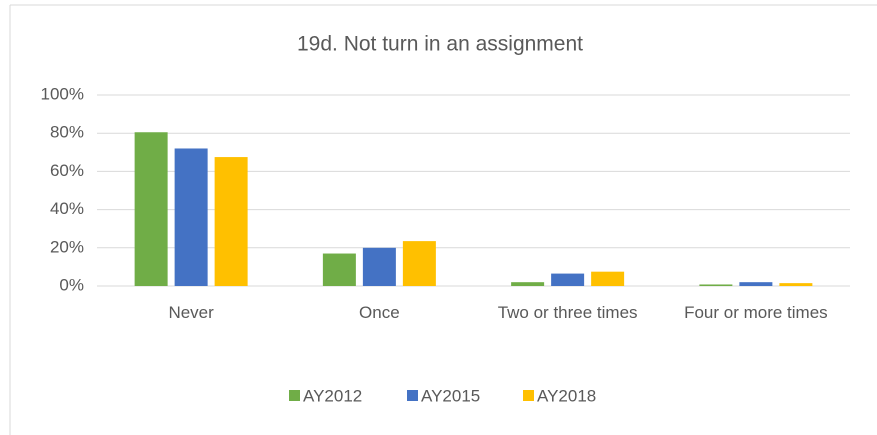  What do you see at coordinates (67, 132) in the screenshot?
I see `y-tick-label: 80%` at bounding box center [67, 132].